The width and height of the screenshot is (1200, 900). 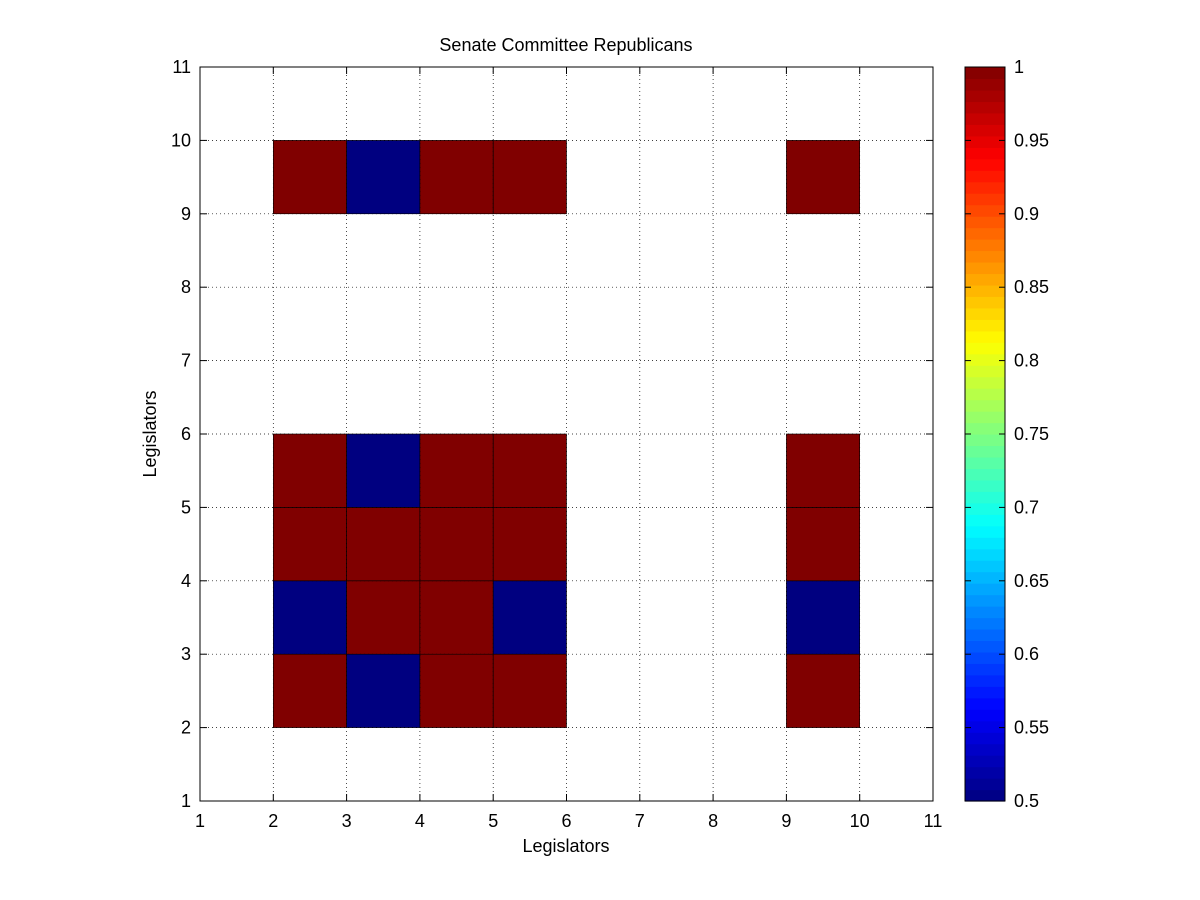 What do you see at coordinates (186, 214) in the screenshot?
I see `y-tick-label: 9` at bounding box center [186, 214].